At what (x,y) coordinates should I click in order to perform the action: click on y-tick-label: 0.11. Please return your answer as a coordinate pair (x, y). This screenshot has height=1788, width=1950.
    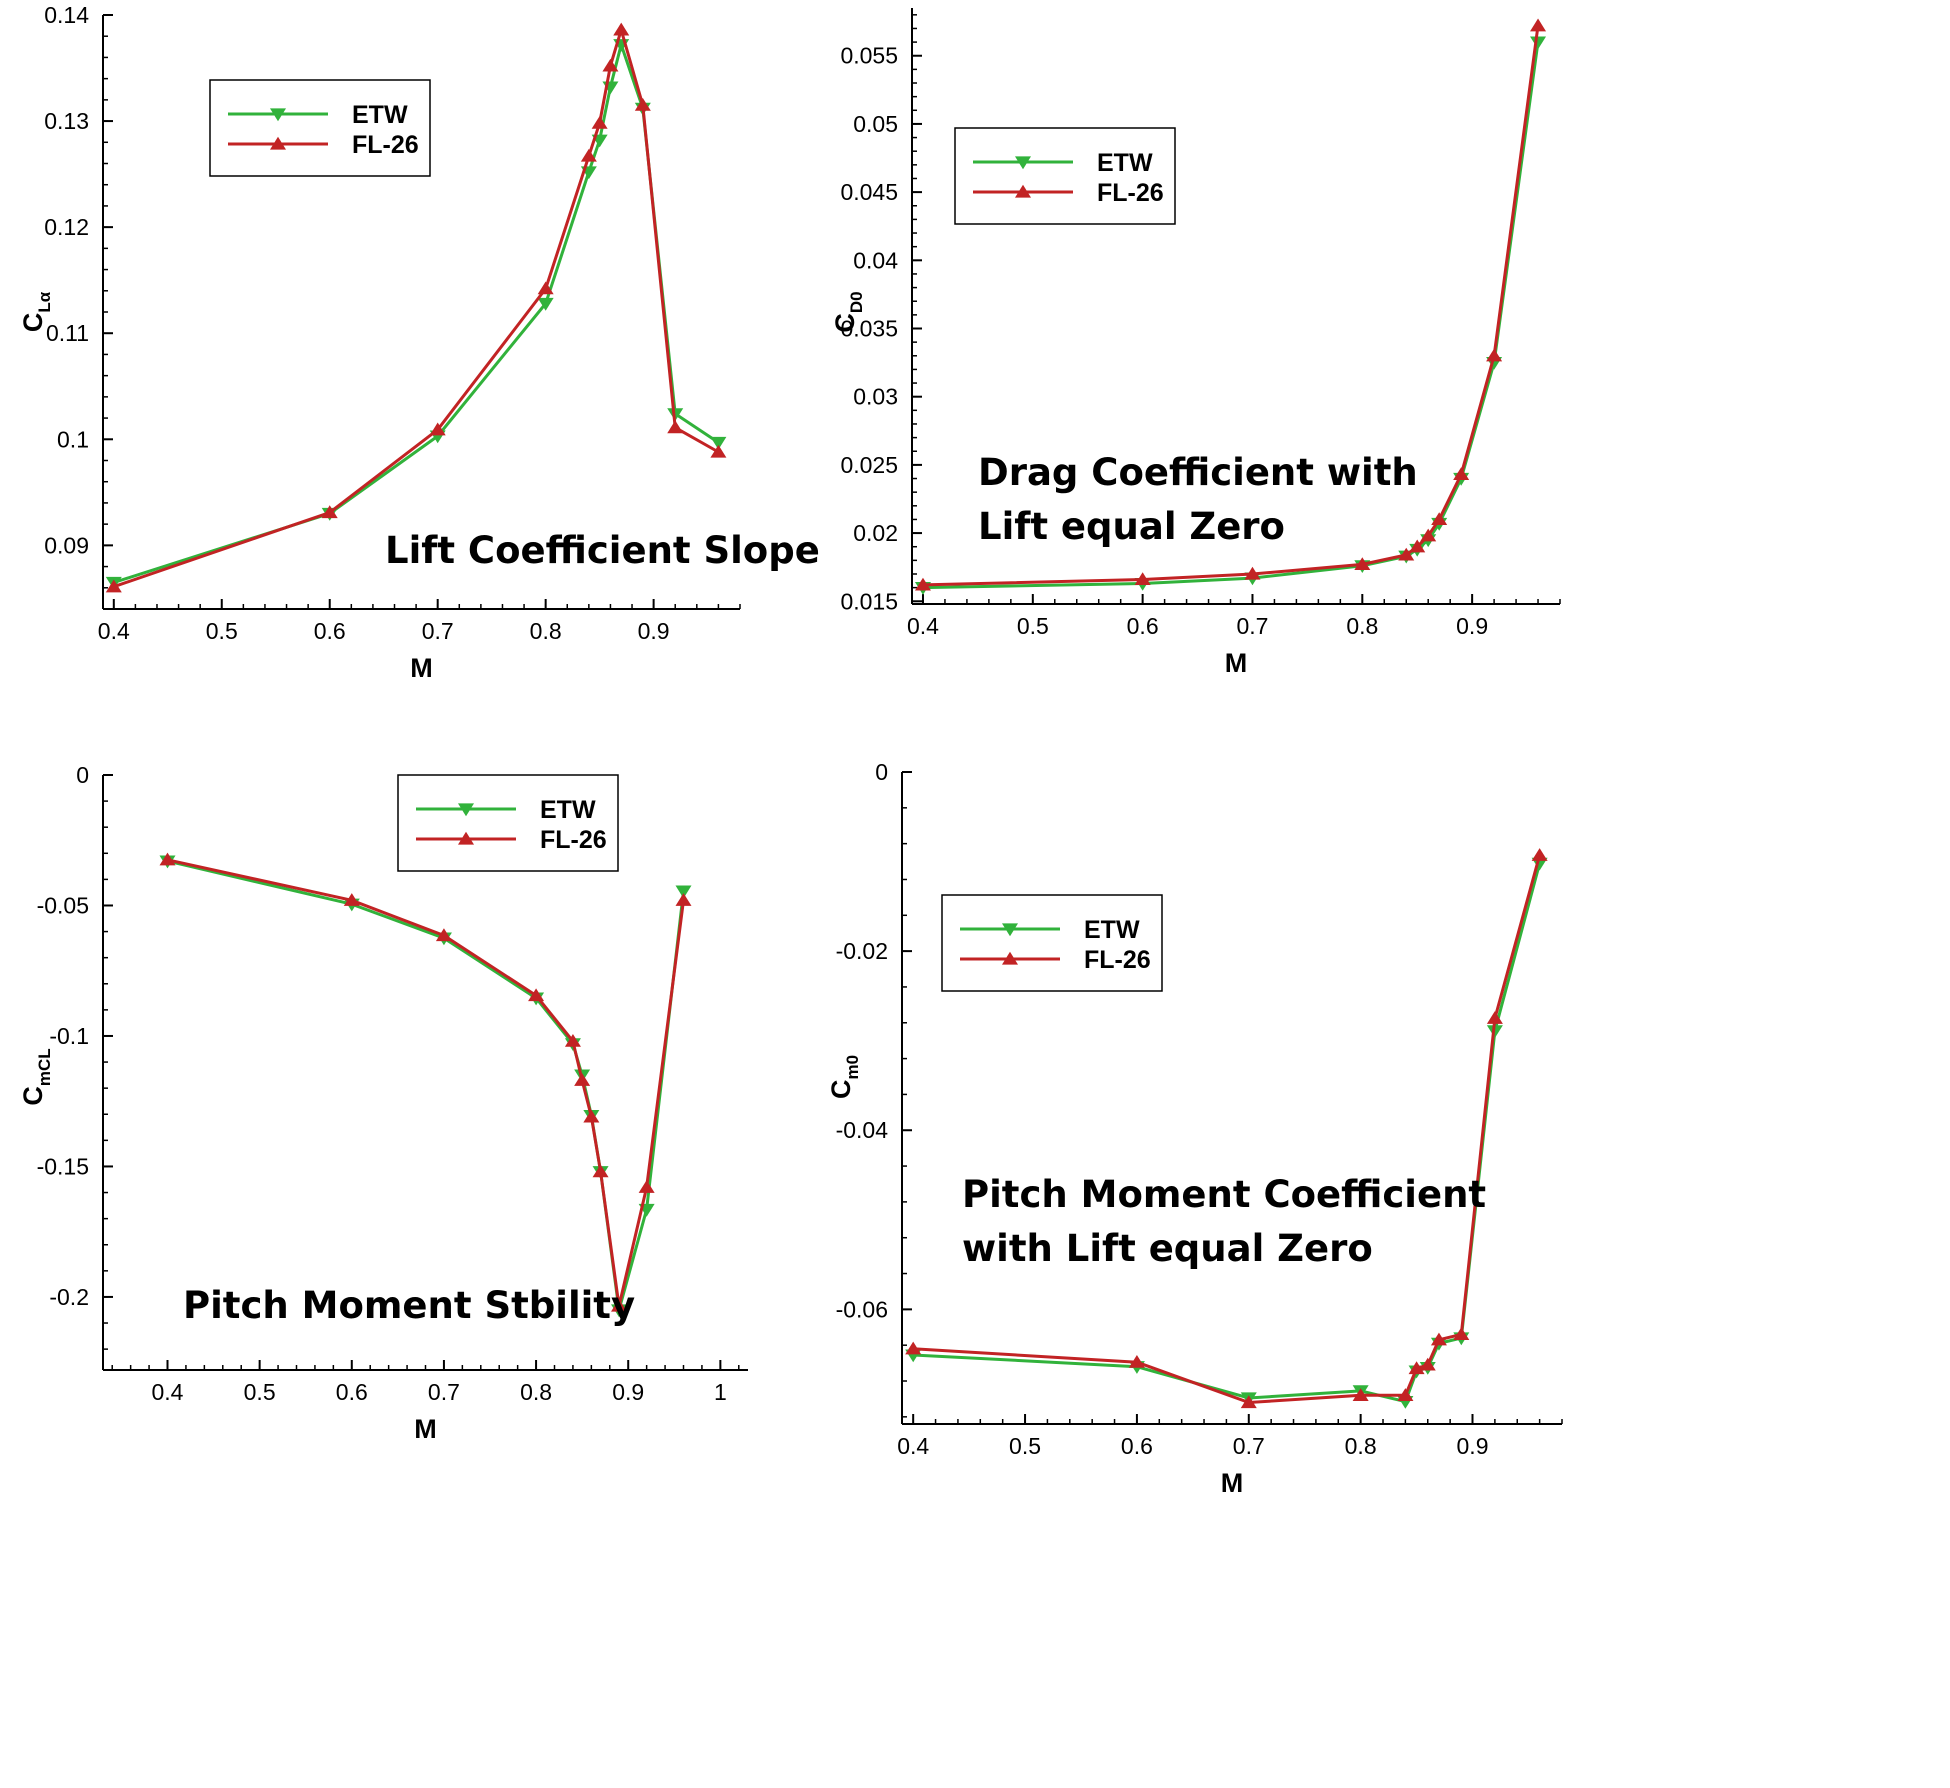
    Looking at the image, I should click on (67, 333).